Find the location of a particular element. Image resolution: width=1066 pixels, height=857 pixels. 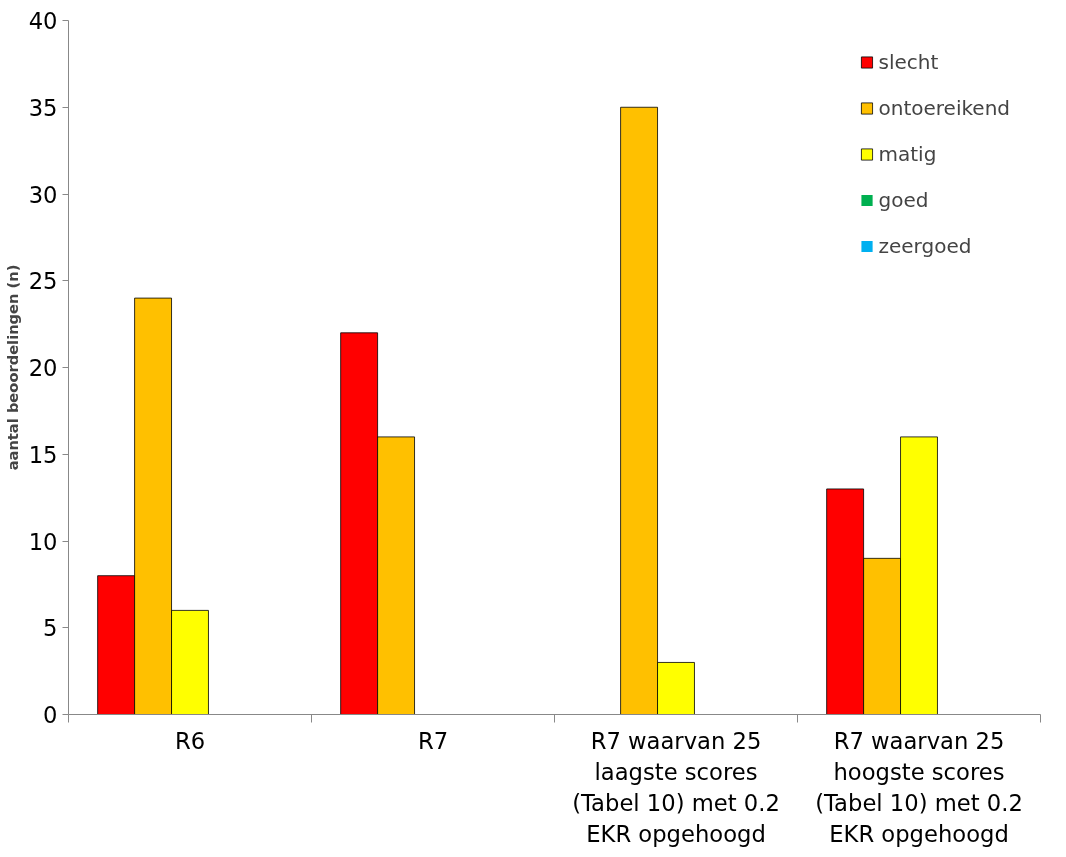

y-tick-label: 20 is located at coordinates (43, 368).